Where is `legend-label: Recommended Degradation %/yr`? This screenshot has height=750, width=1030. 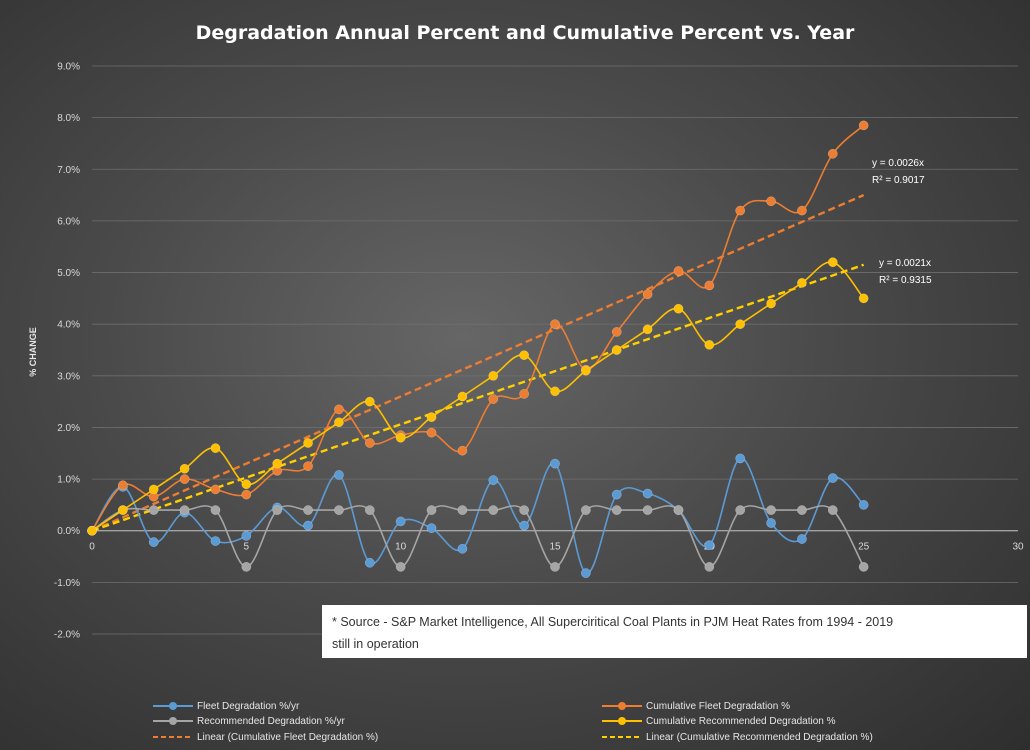
legend-label: Recommended Degradation %/yr is located at coordinates (271, 721).